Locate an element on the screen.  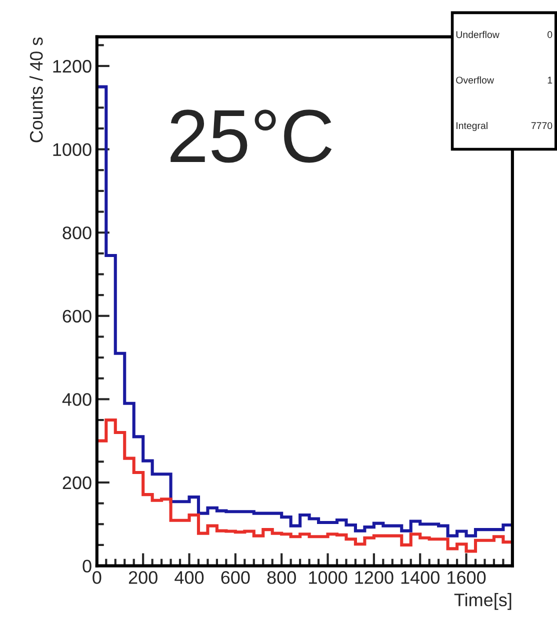
y-tick-label: 400 is located at coordinates (77, 399).